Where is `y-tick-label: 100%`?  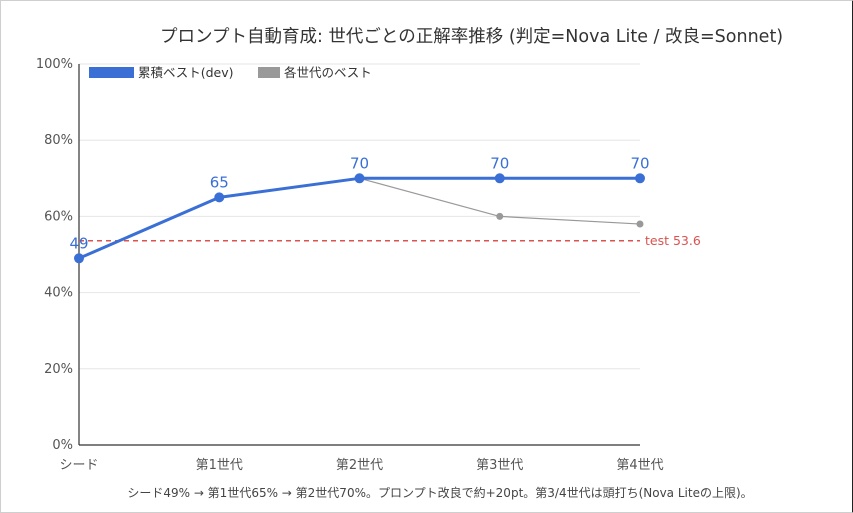 y-tick-label: 100% is located at coordinates (54, 64).